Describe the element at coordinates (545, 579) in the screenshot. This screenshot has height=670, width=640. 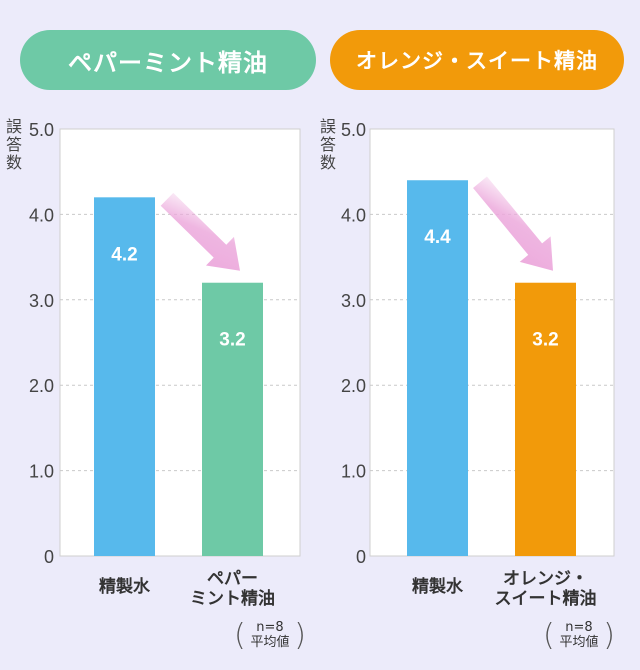
I see `x-tick-label: オレンジ・` at that location.